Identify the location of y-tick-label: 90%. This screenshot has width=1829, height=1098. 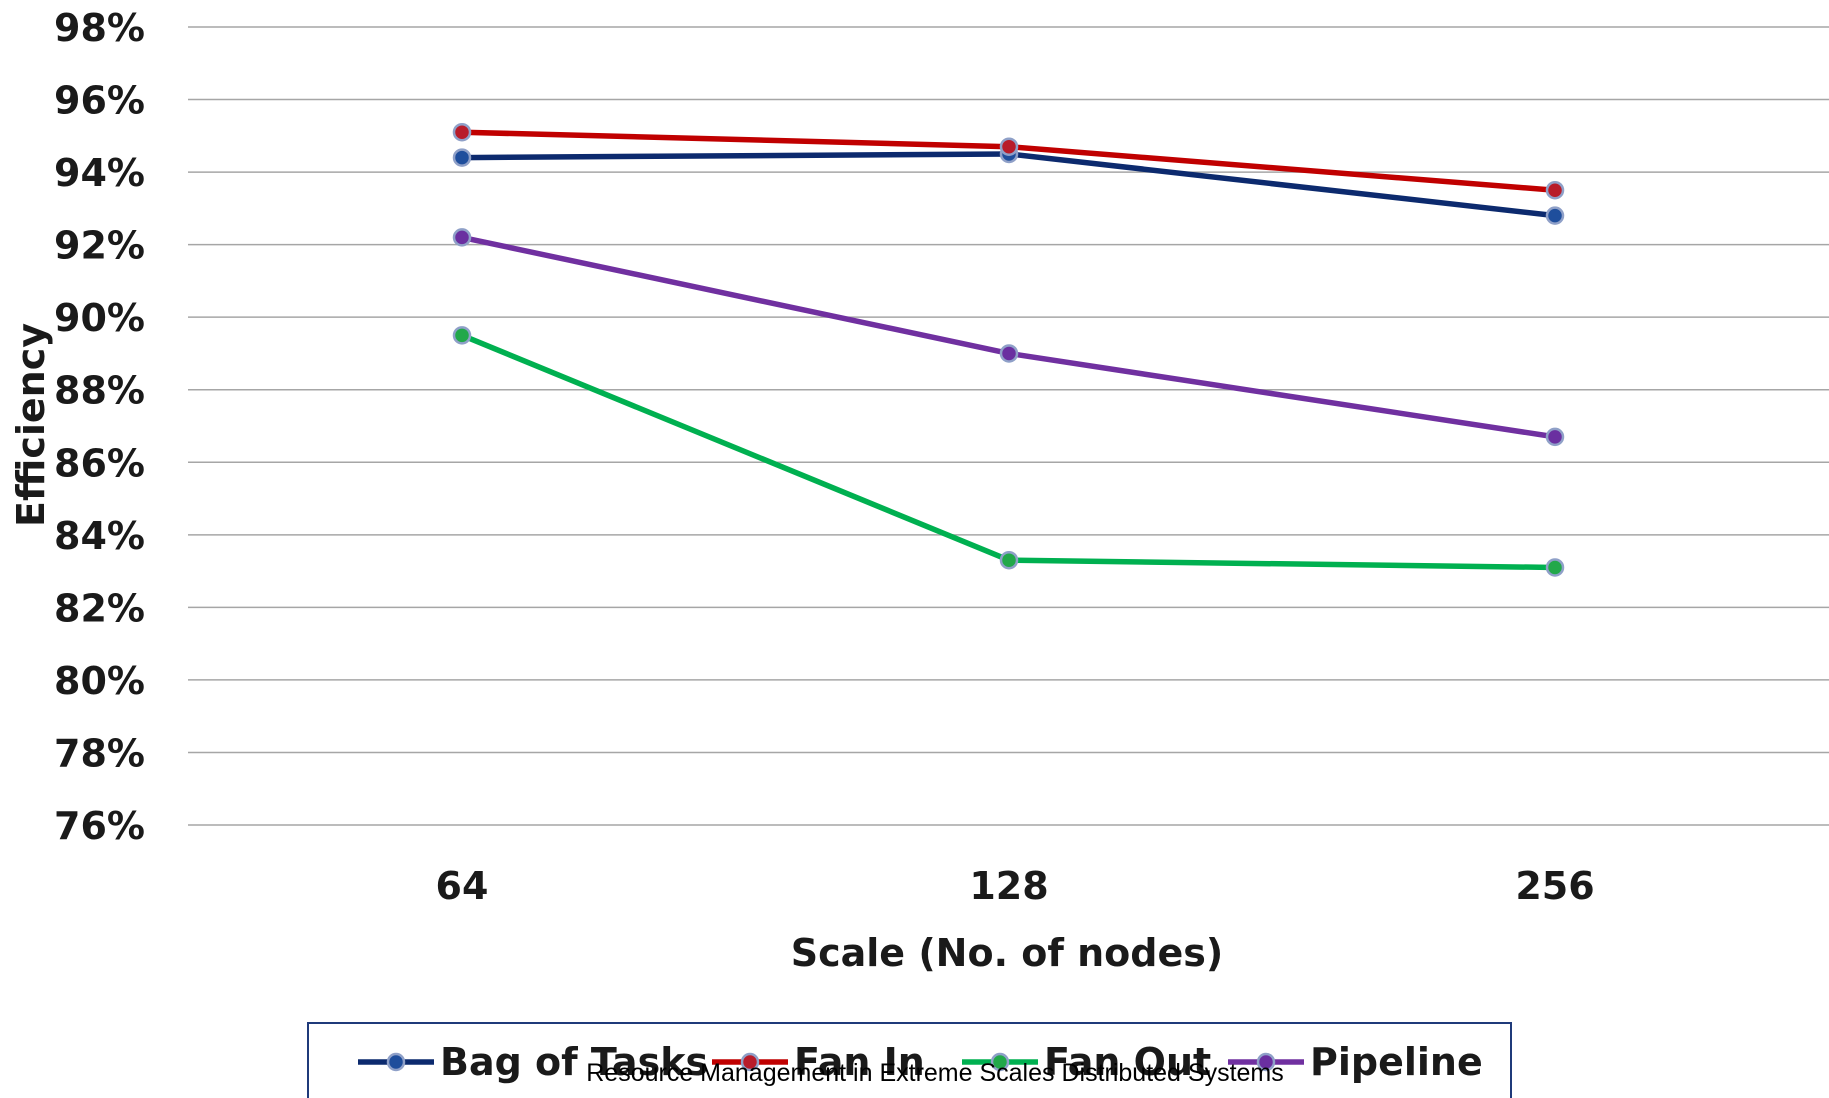
(99, 318).